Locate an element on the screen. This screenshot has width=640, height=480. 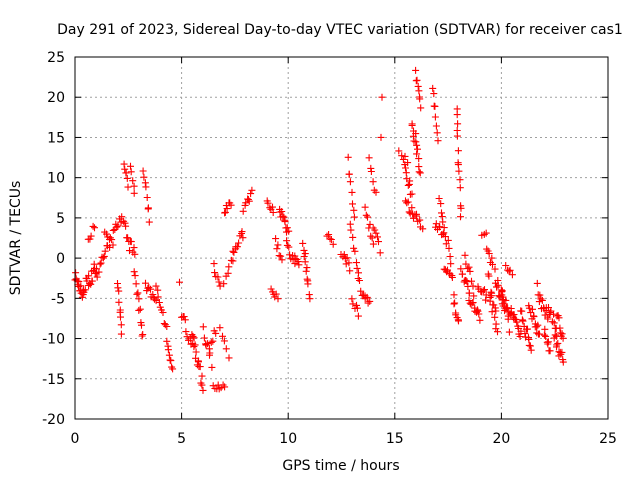
y-tick-labels: -20 -15 -10 -5 0 5 10 15 20 25 is located at coordinates (53, 239).